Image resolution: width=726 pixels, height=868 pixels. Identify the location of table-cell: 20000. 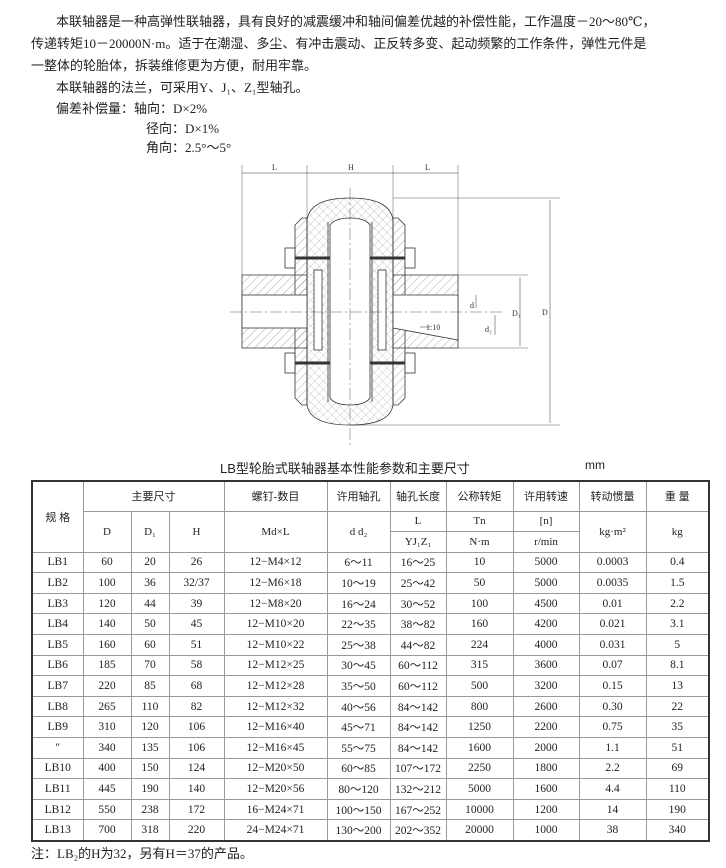
(479, 830).